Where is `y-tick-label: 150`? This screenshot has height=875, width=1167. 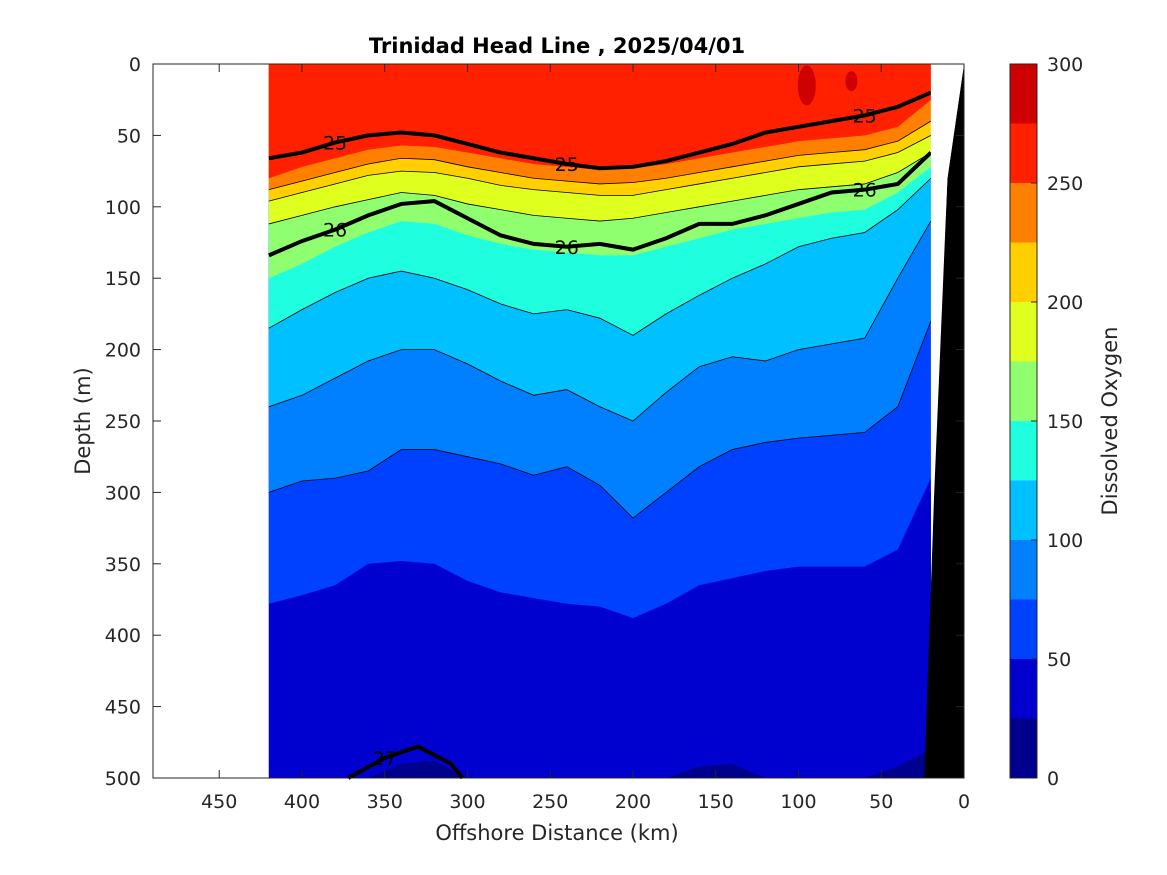
y-tick-label: 150 is located at coordinates (123, 279).